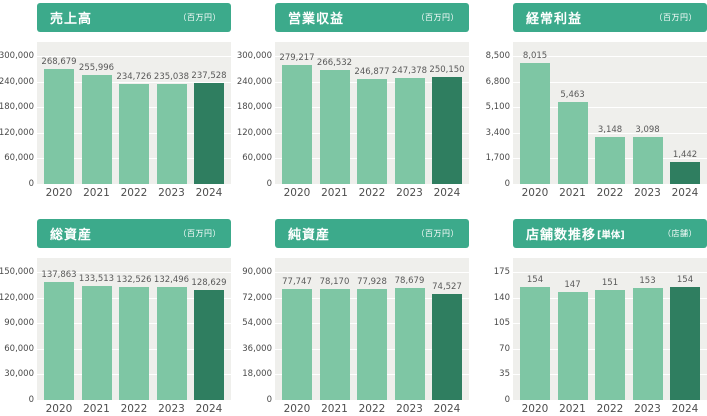 The height and width of the screenshot is (416, 707). What do you see at coordinates (134, 280) in the screenshot?
I see `bar-value-label: 132,526` at bounding box center [134, 280].